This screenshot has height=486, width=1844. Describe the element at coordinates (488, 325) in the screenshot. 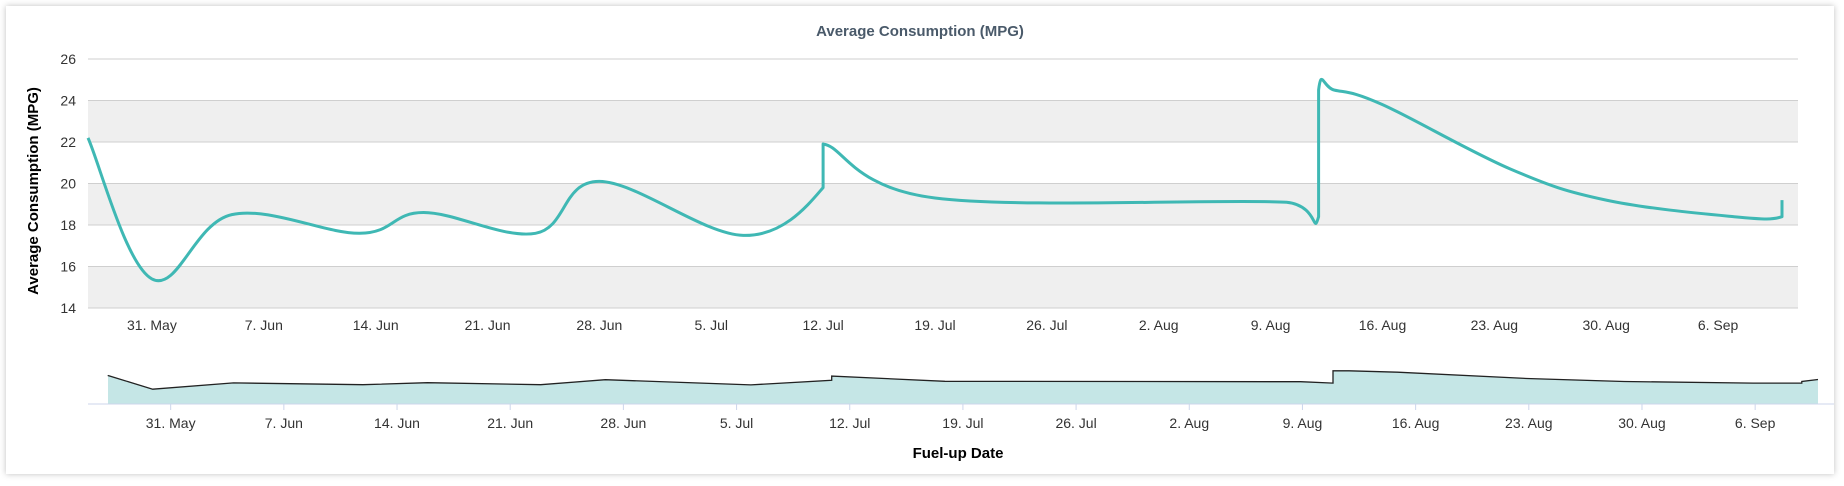

I see `x-tick-label: 21. Jun` at that location.